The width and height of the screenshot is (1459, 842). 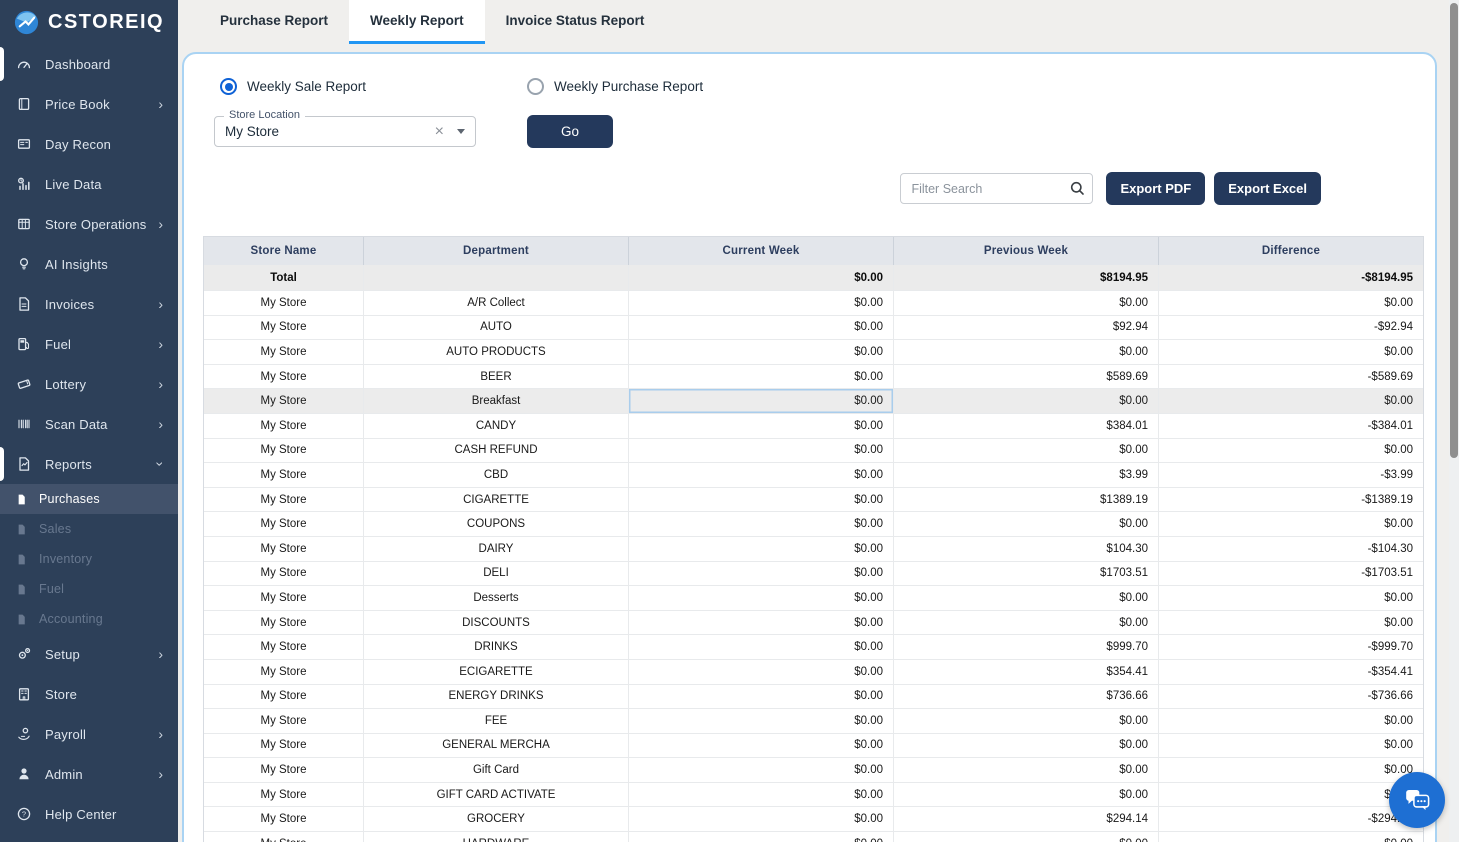 What do you see at coordinates (373, 86) in the screenshot?
I see `radio-weekly-sale-report: Weekly Sale Report` at bounding box center [373, 86].